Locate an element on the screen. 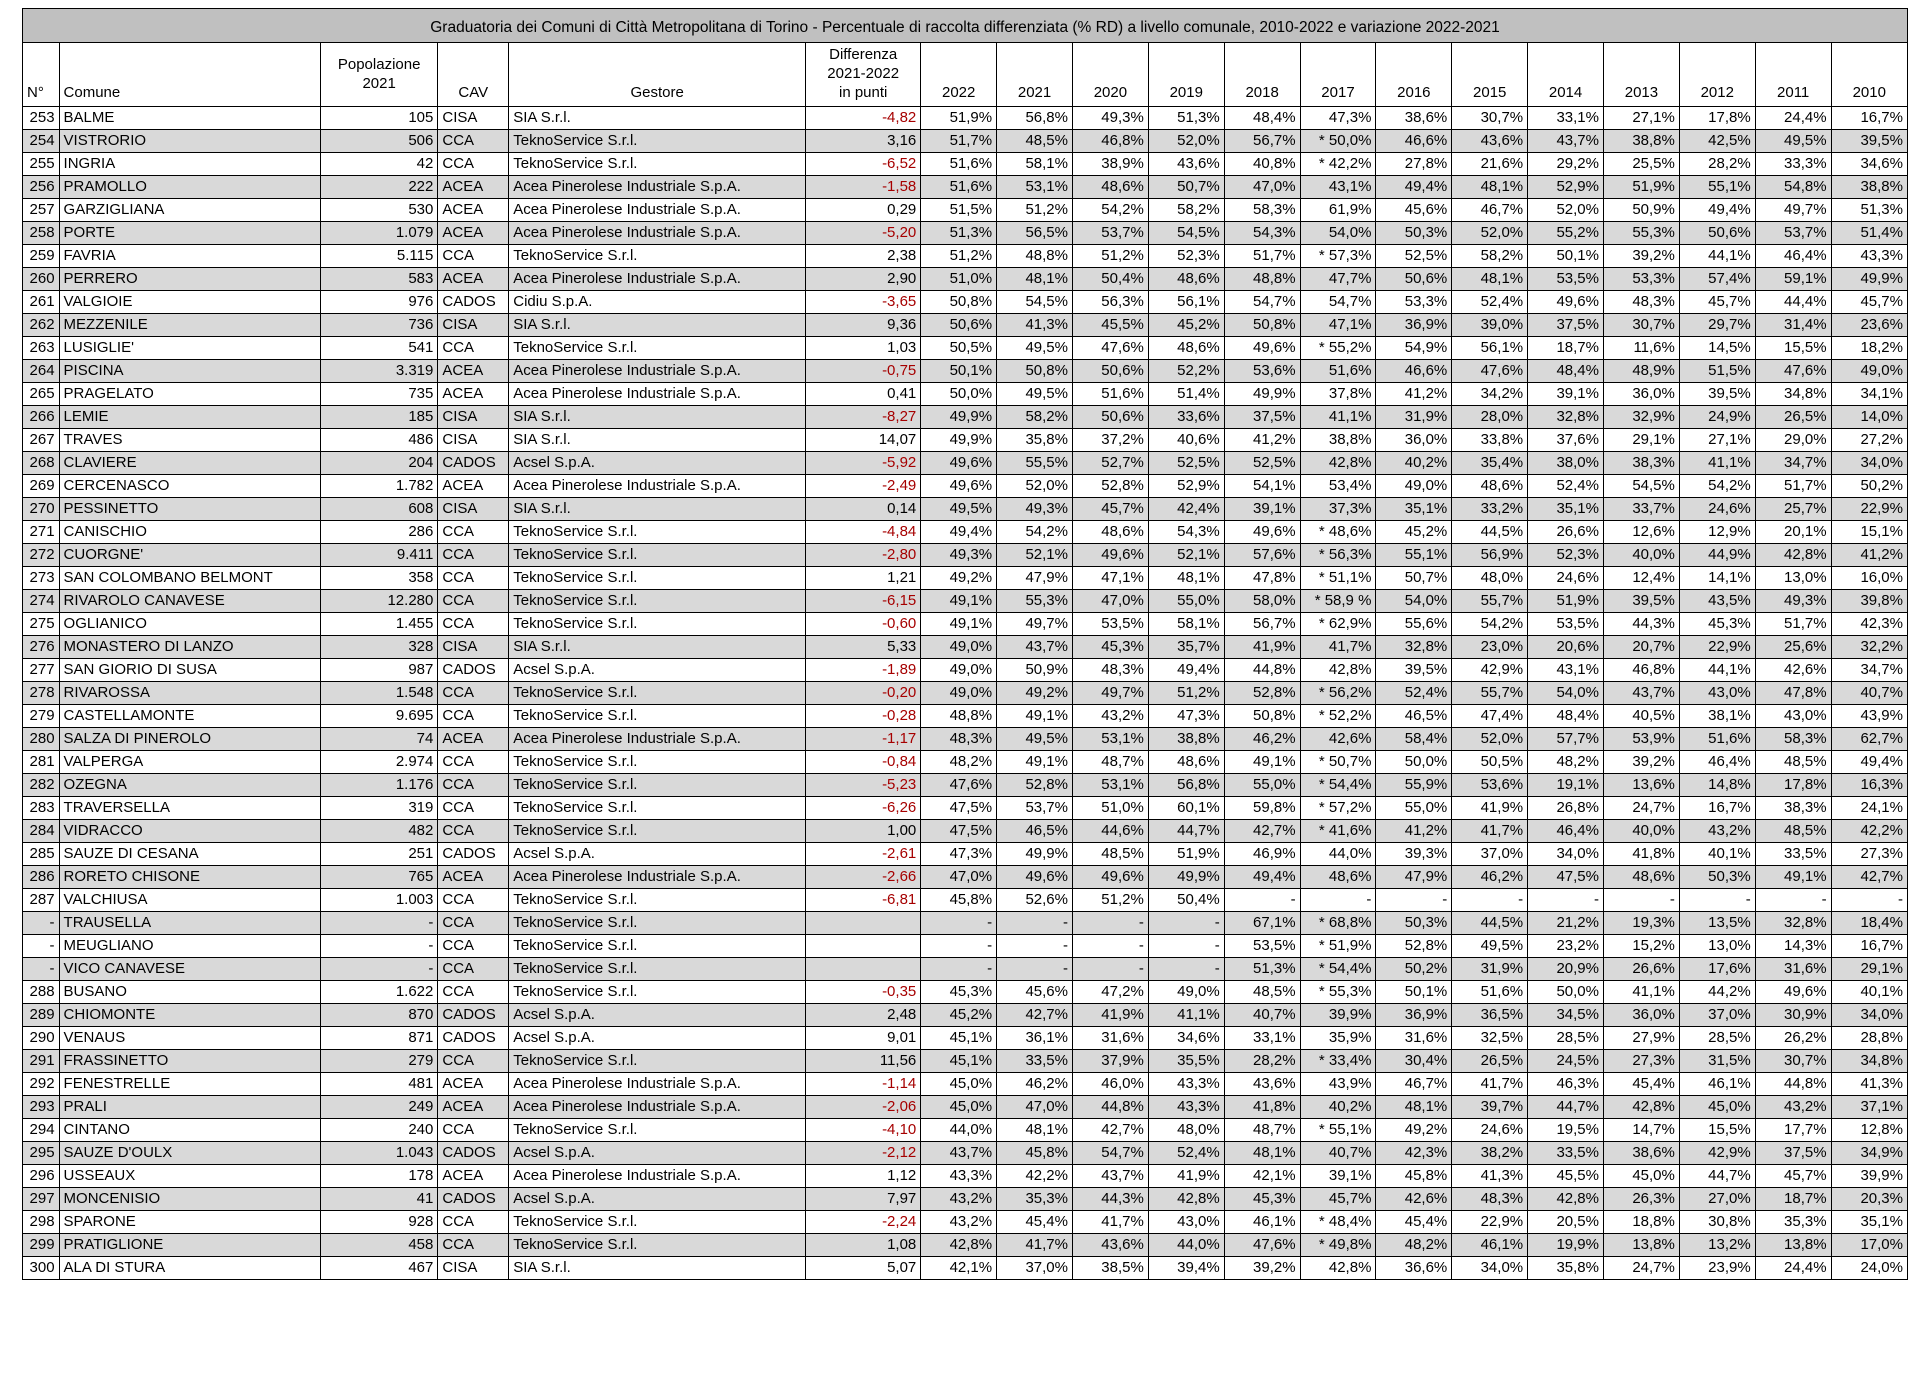  cell-percent: 51,7% is located at coordinates (959, 141).